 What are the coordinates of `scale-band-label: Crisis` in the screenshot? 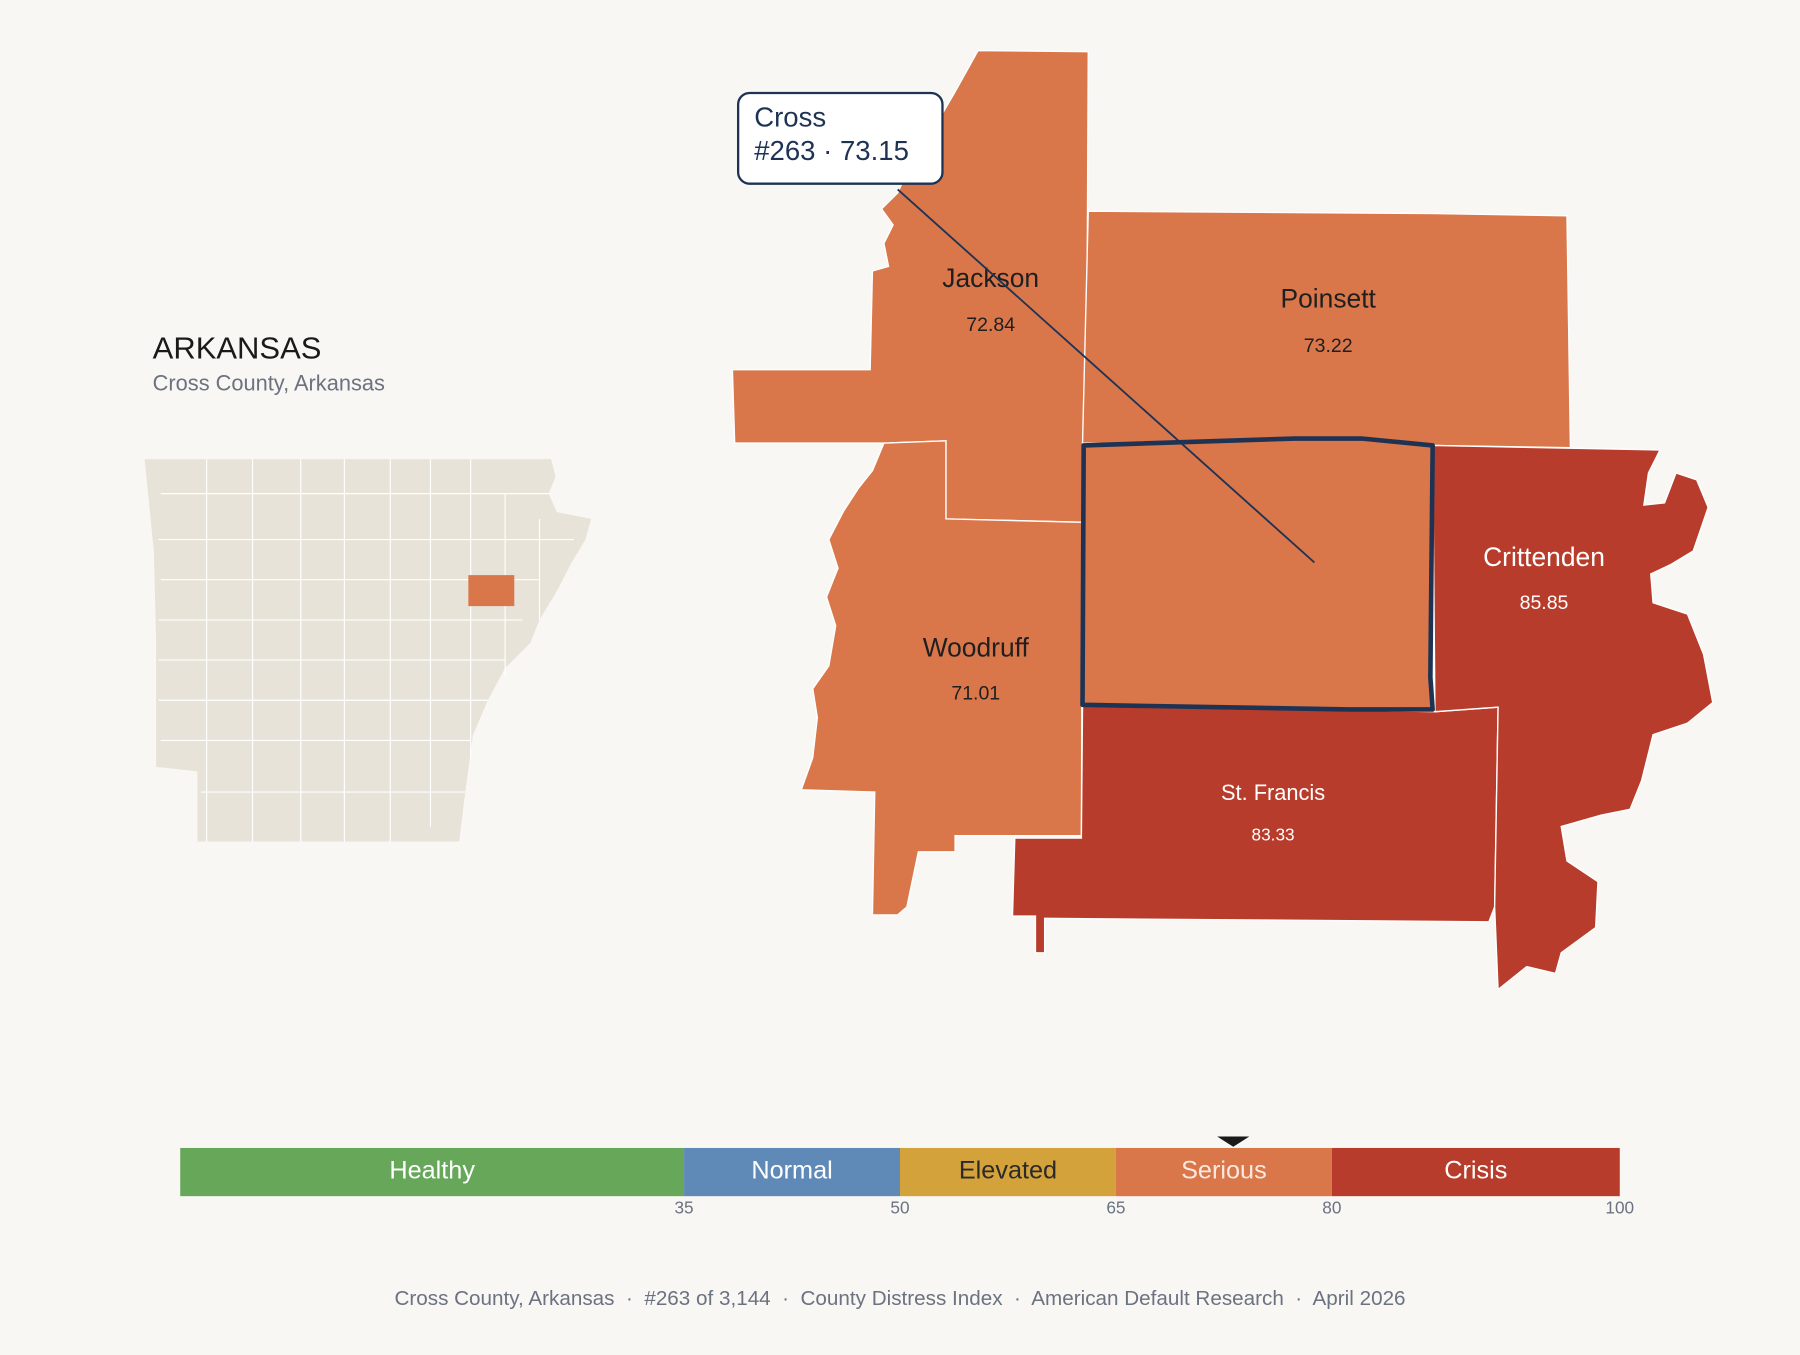 It's located at (1475, 1171).